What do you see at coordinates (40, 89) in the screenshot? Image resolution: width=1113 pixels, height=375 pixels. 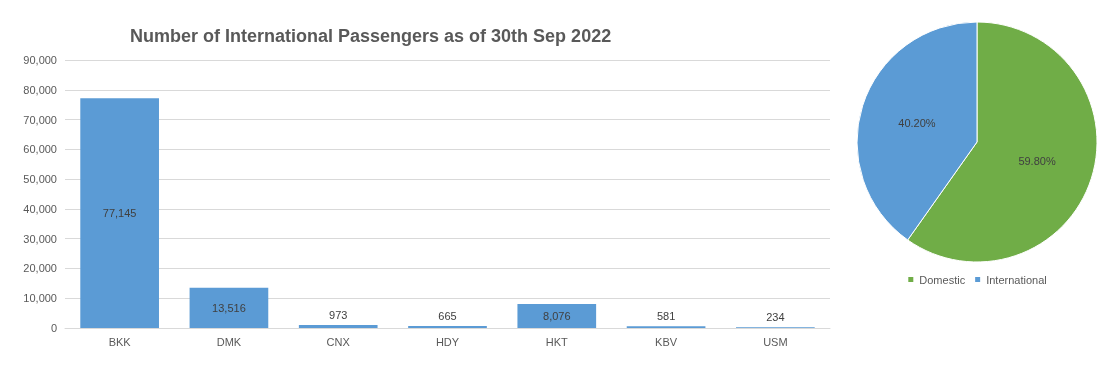 I see `y-tick-label: 80,000` at bounding box center [40, 89].